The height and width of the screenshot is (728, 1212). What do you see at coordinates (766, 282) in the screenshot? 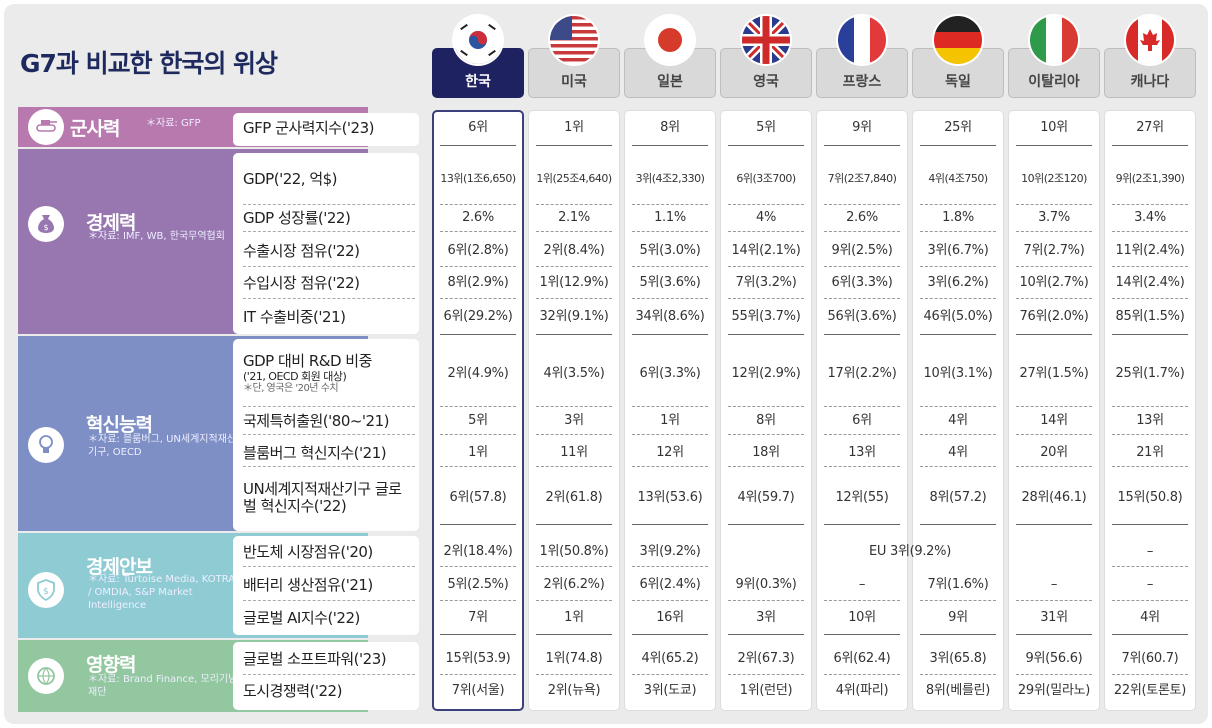
I see `value-cell: 7위(3.2%)` at bounding box center [766, 282].